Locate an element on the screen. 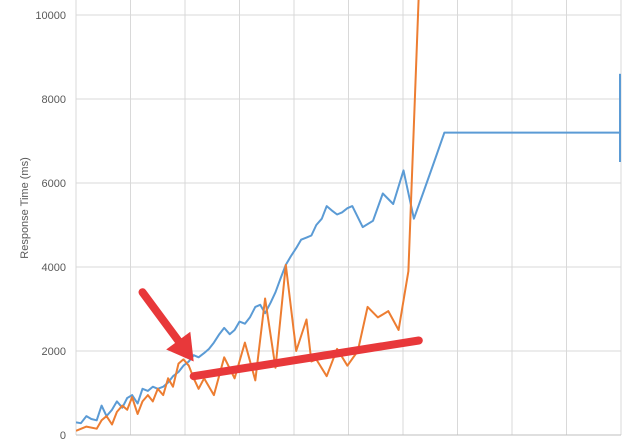  y-tick-label: 4000 is located at coordinates (54, 268).